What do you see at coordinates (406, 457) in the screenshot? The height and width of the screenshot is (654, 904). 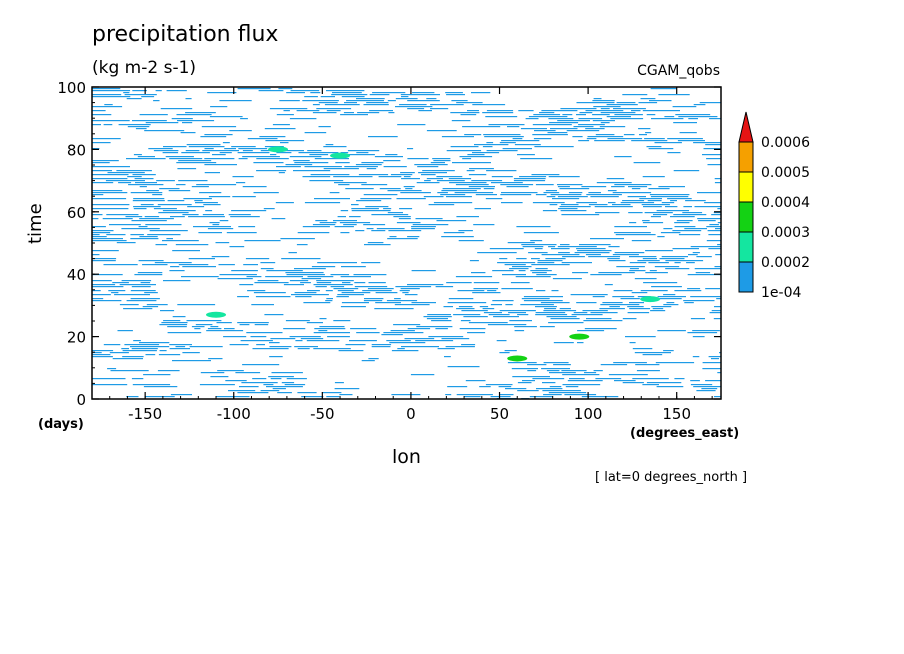 I see `x-axis-label: lon` at bounding box center [406, 457].